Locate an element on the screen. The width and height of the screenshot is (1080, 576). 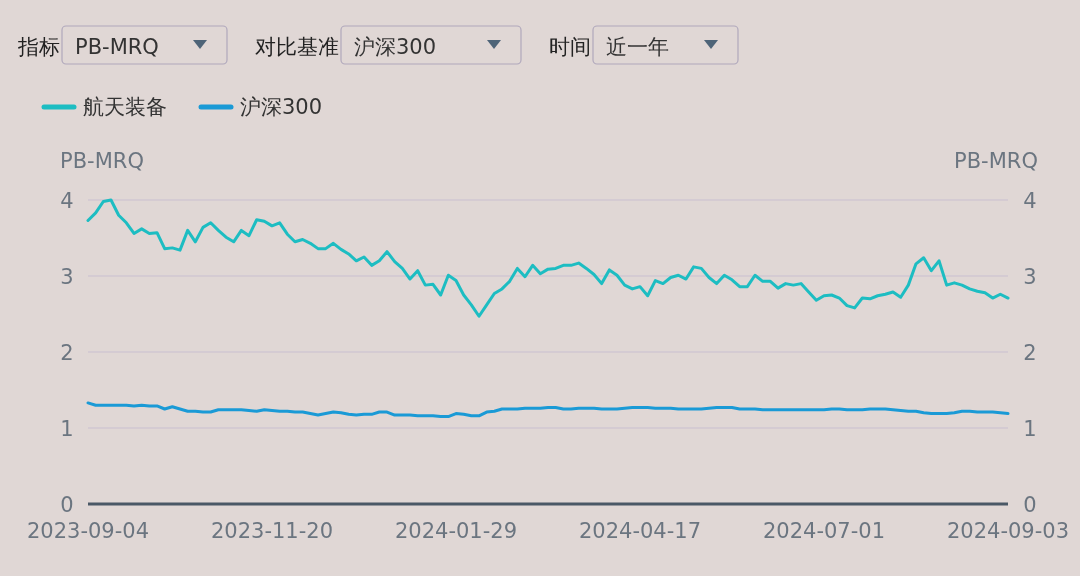
y2-tick-label: 4 is located at coordinates (1030, 201).